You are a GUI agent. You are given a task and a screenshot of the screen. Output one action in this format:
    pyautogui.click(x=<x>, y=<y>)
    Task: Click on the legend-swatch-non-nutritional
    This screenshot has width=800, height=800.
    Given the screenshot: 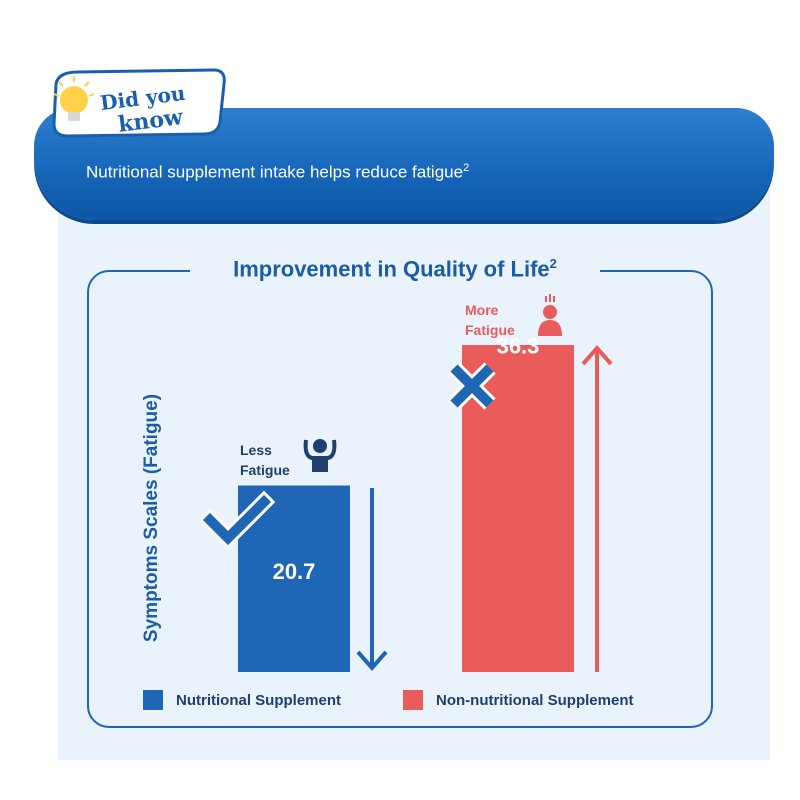 What is the action you would take?
    pyautogui.click(x=413, y=700)
    